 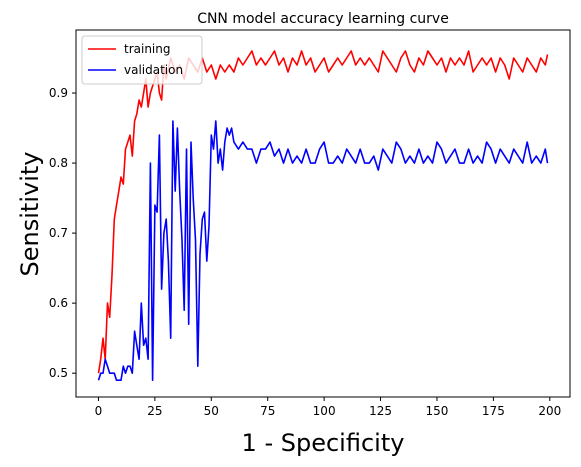 I want to click on y-tick-label: 0.7, so click(x=58, y=233).